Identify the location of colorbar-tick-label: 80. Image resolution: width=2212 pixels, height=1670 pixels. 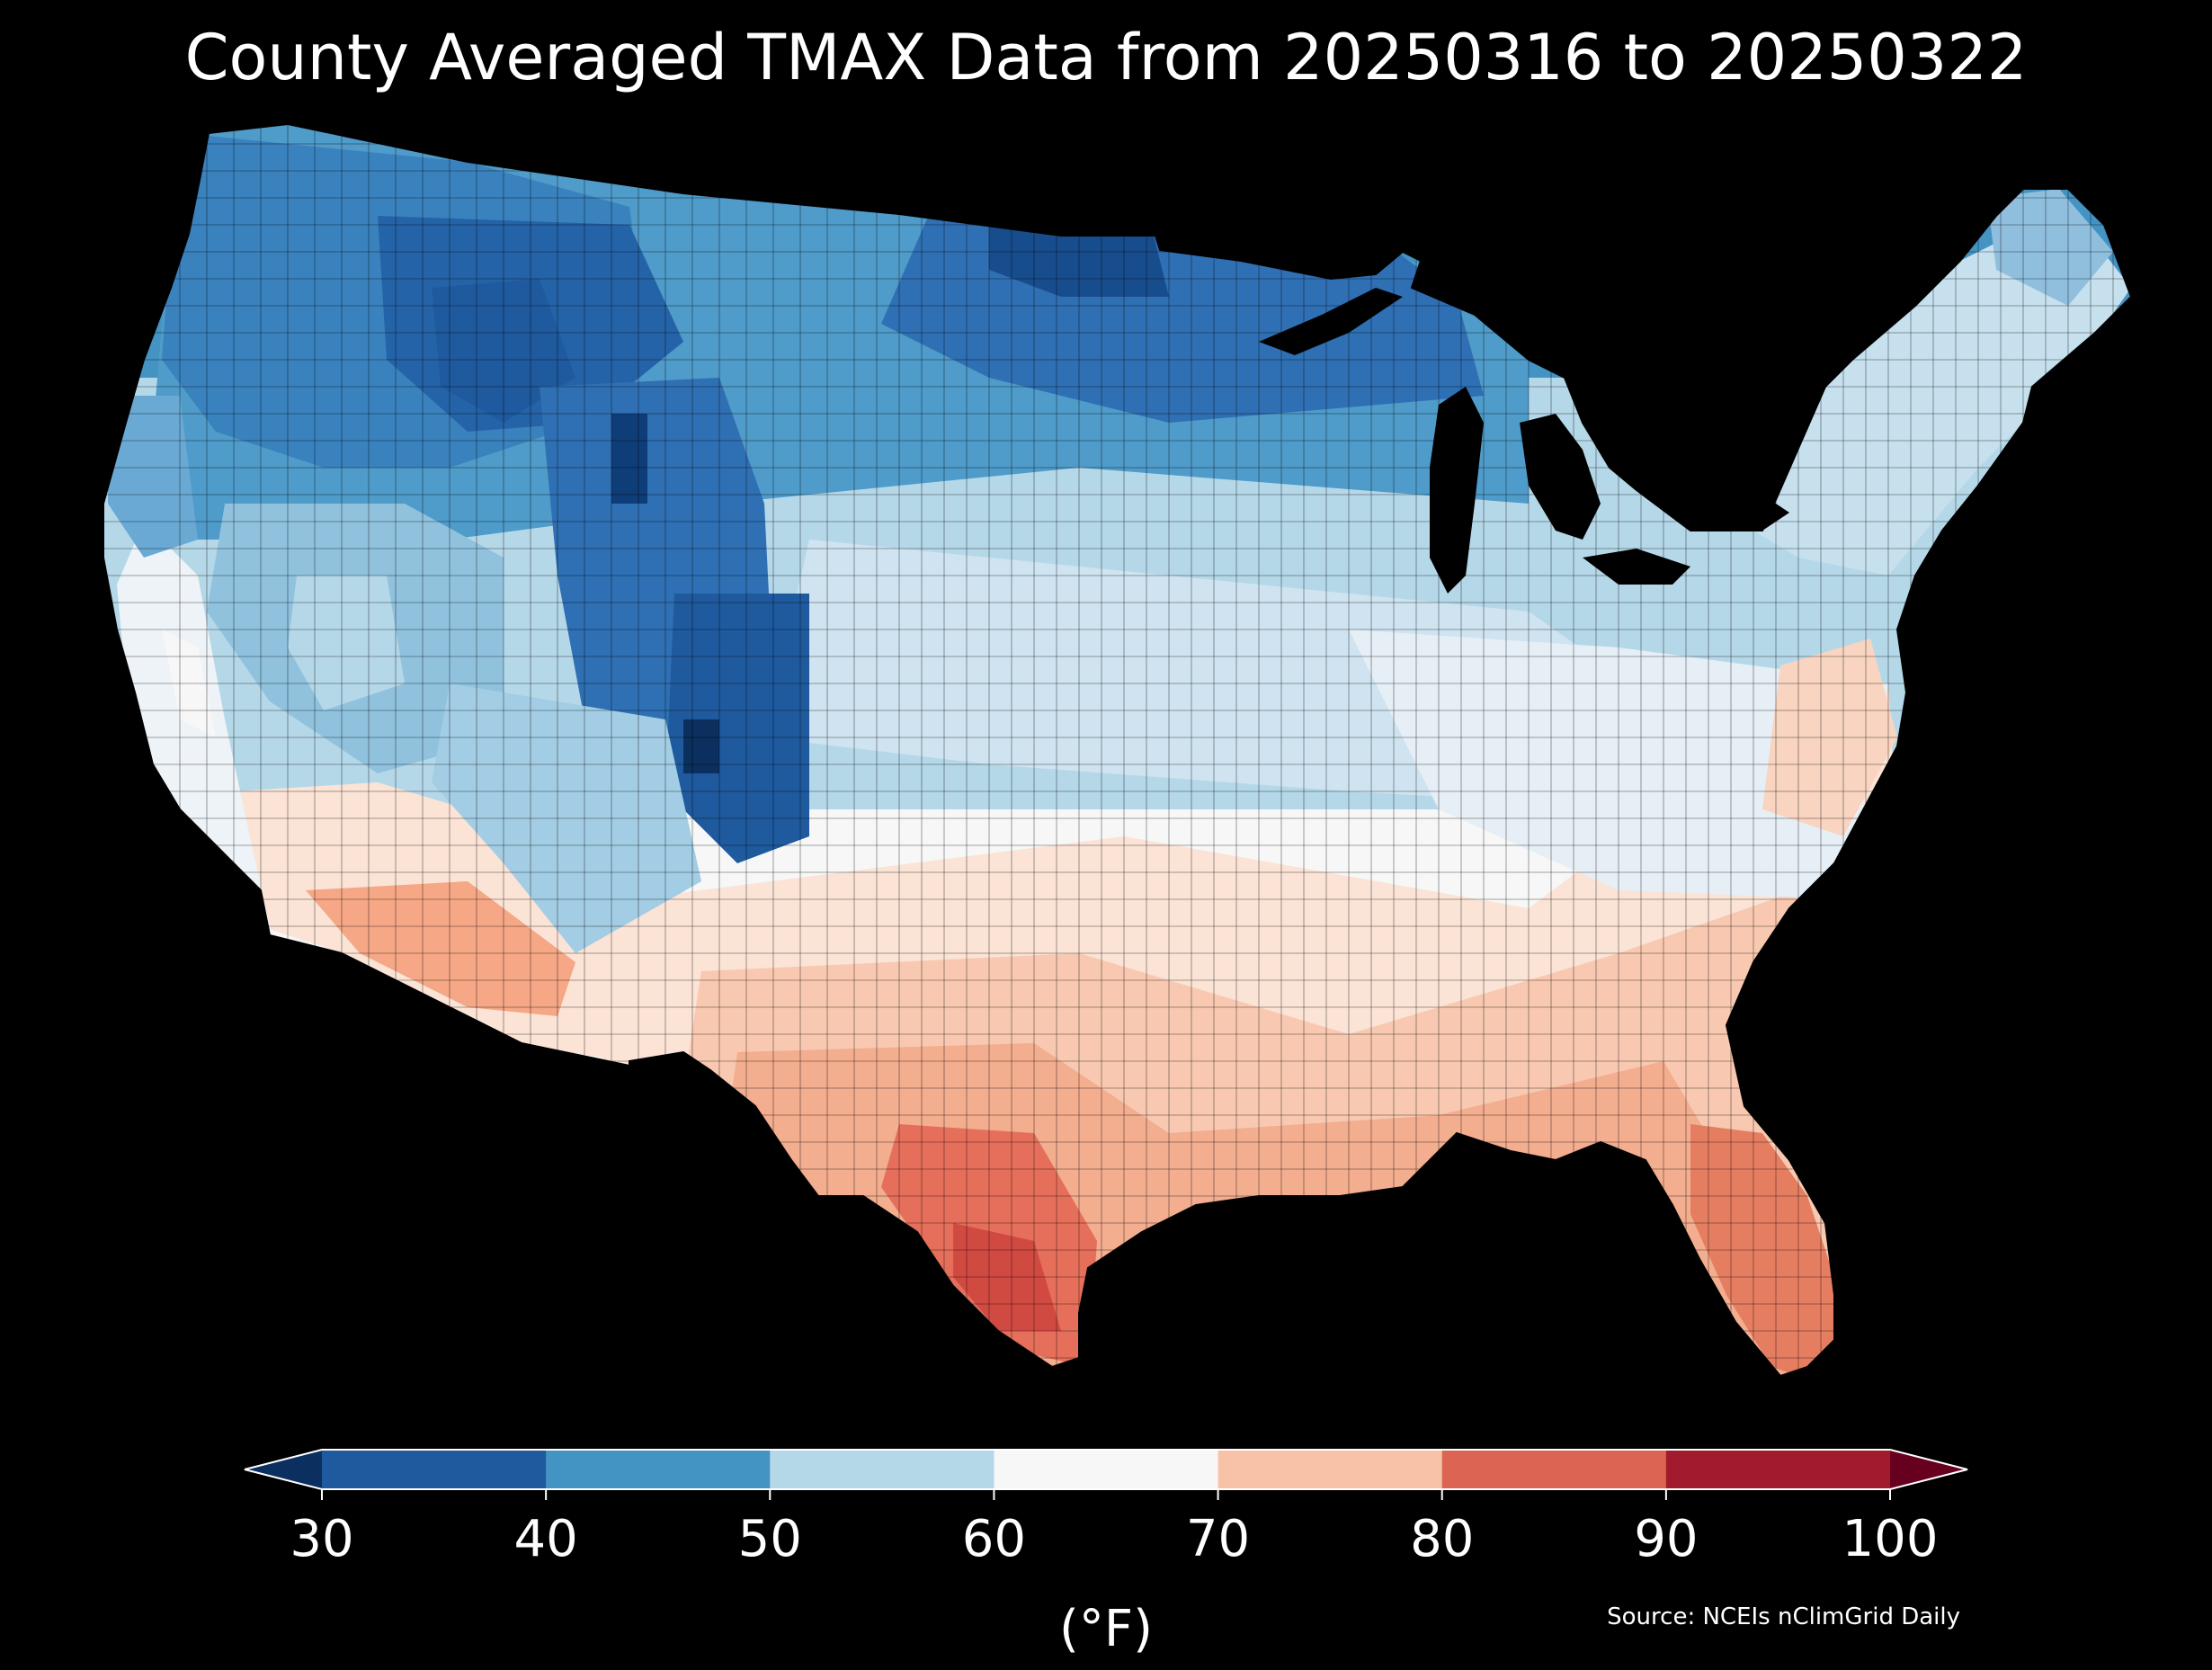
(1442, 1539).